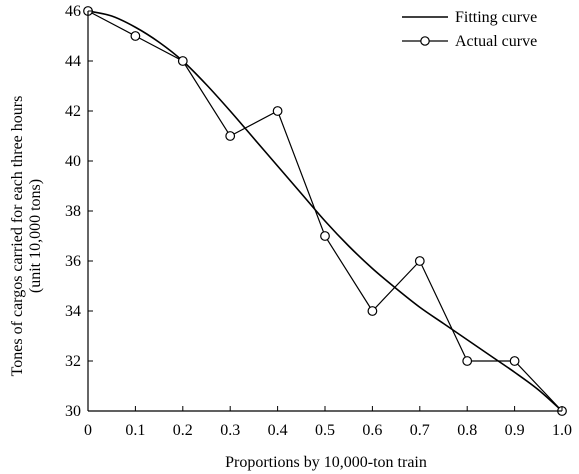 This screenshot has width=579, height=474. What do you see at coordinates (183, 430) in the screenshot?
I see `x-tick-label: 0.2` at bounding box center [183, 430].